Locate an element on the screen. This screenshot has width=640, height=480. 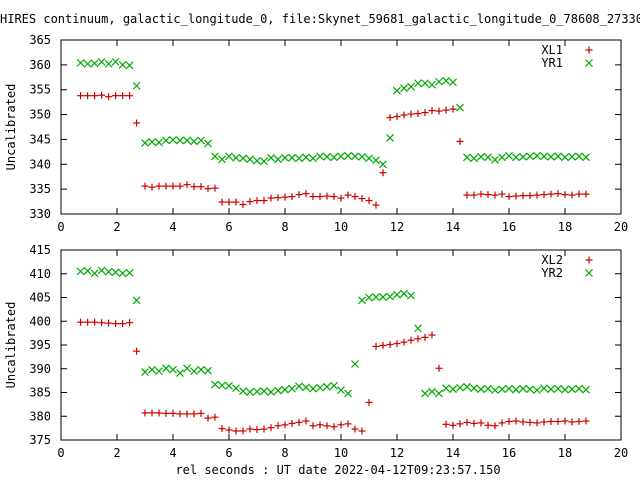
y-tick-label: 390 is located at coordinates (40, 369).